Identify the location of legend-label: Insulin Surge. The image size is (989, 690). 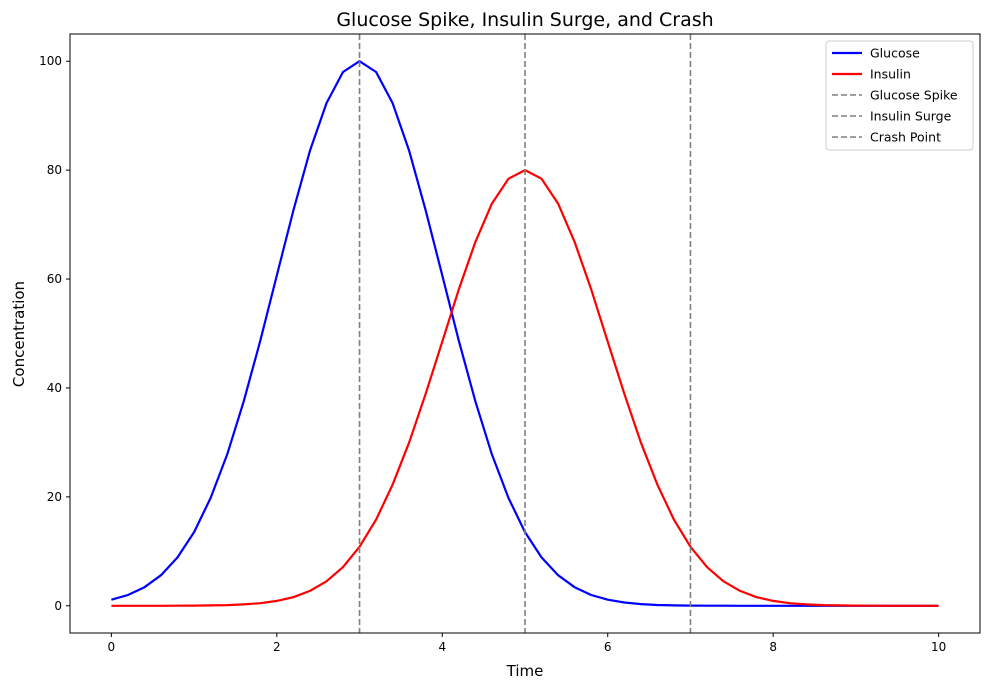
(911, 116).